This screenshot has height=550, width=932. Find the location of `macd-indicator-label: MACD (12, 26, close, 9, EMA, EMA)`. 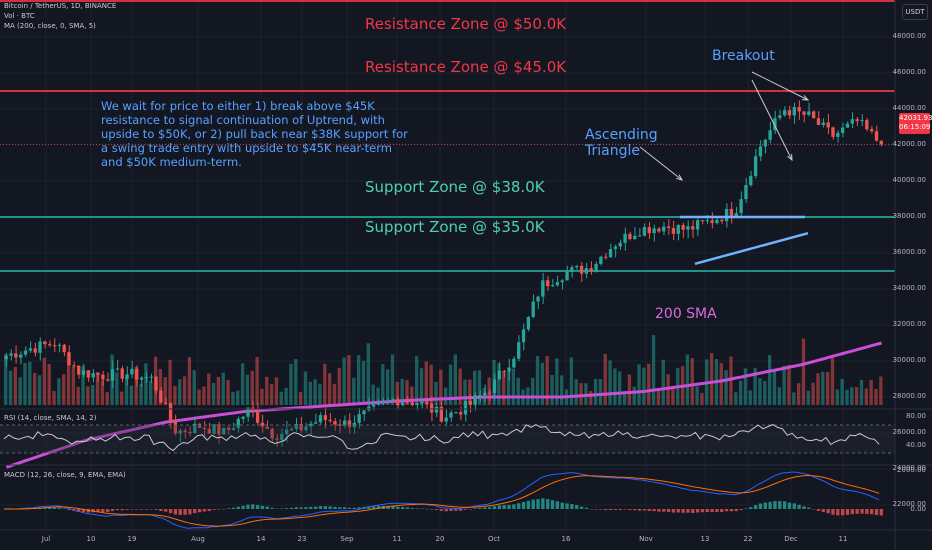

macd-indicator-label: MACD (12, 26, close, 9, EMA, EMA) is located at coordinates (65, 475).